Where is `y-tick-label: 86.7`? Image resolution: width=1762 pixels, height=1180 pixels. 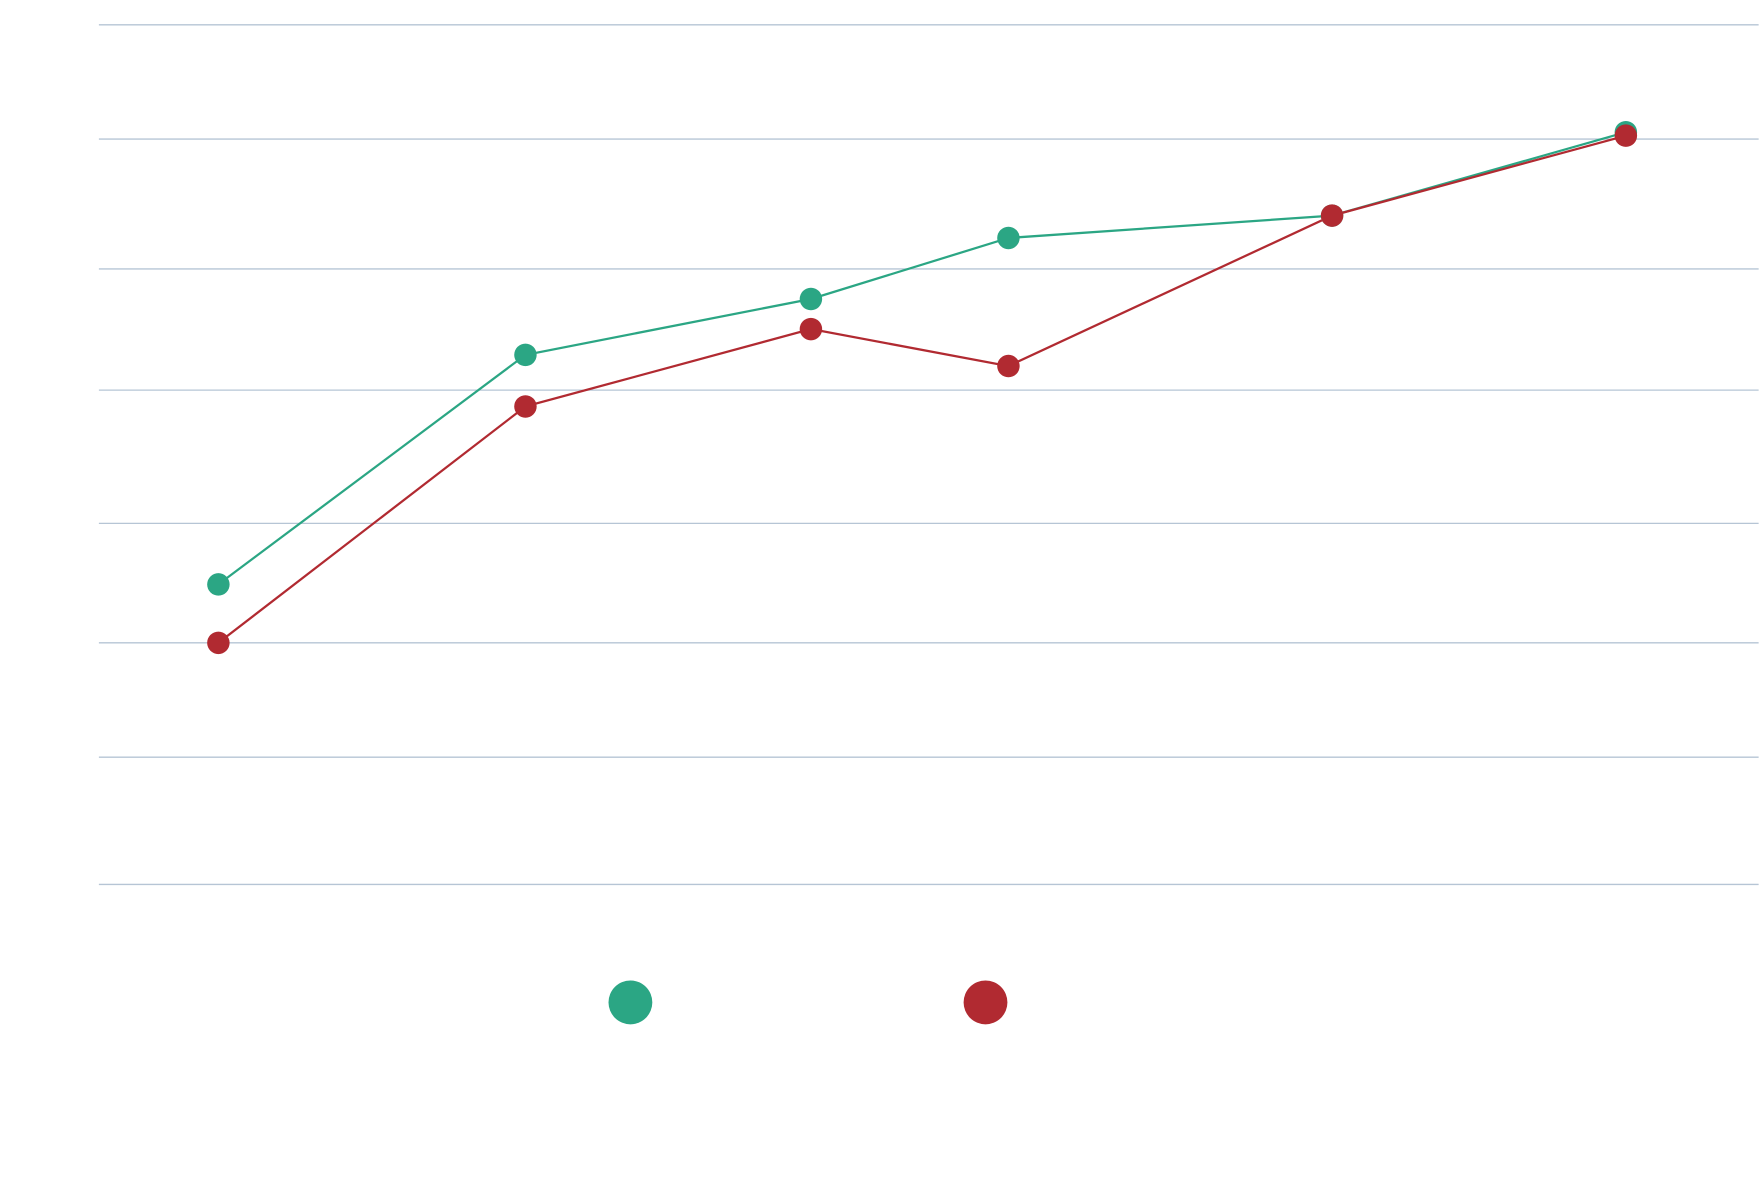
y-tick-label: 86.7 is located at coordinates (74, 138).